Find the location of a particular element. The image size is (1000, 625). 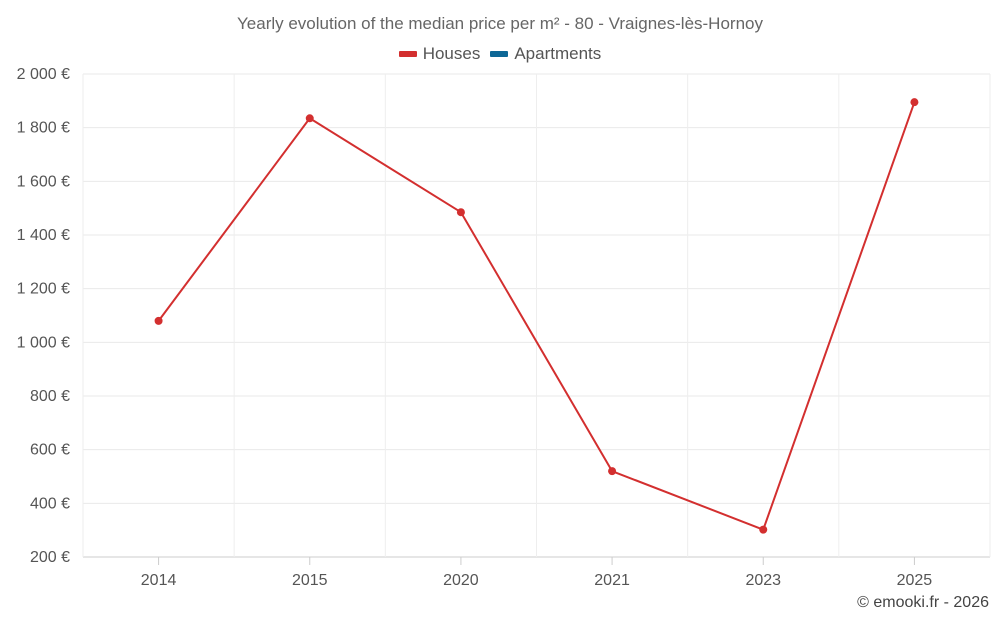

y-tick-label: 1 400 € is located at coordinates (43, 235).